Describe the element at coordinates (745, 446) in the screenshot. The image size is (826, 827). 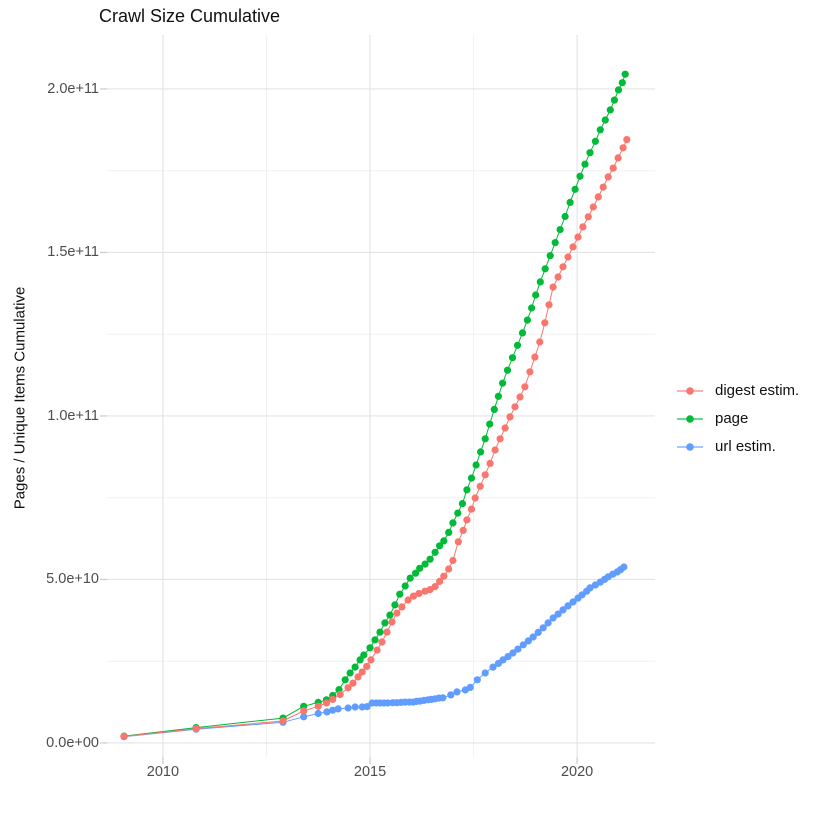
I see `legend-item-label: url estim.` at that location.